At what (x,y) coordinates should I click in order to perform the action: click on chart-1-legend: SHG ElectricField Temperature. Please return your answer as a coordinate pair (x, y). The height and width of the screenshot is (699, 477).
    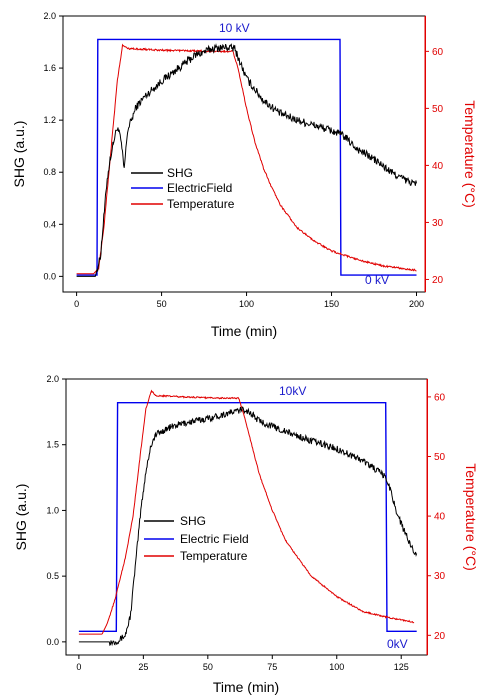
    Looking at the image, I should click on (183, 188).